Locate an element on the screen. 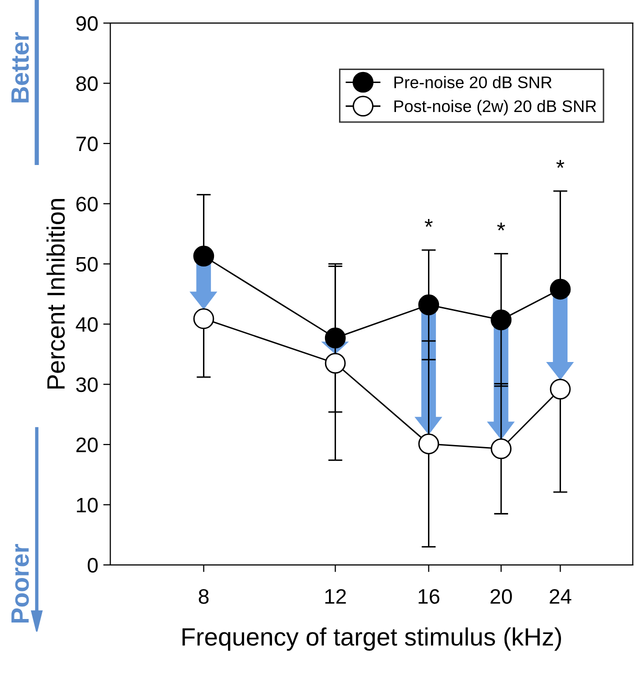 The height and width of the screenshot is (679, 634). y-tick-label: 50 is located at coordinates (87, 264).